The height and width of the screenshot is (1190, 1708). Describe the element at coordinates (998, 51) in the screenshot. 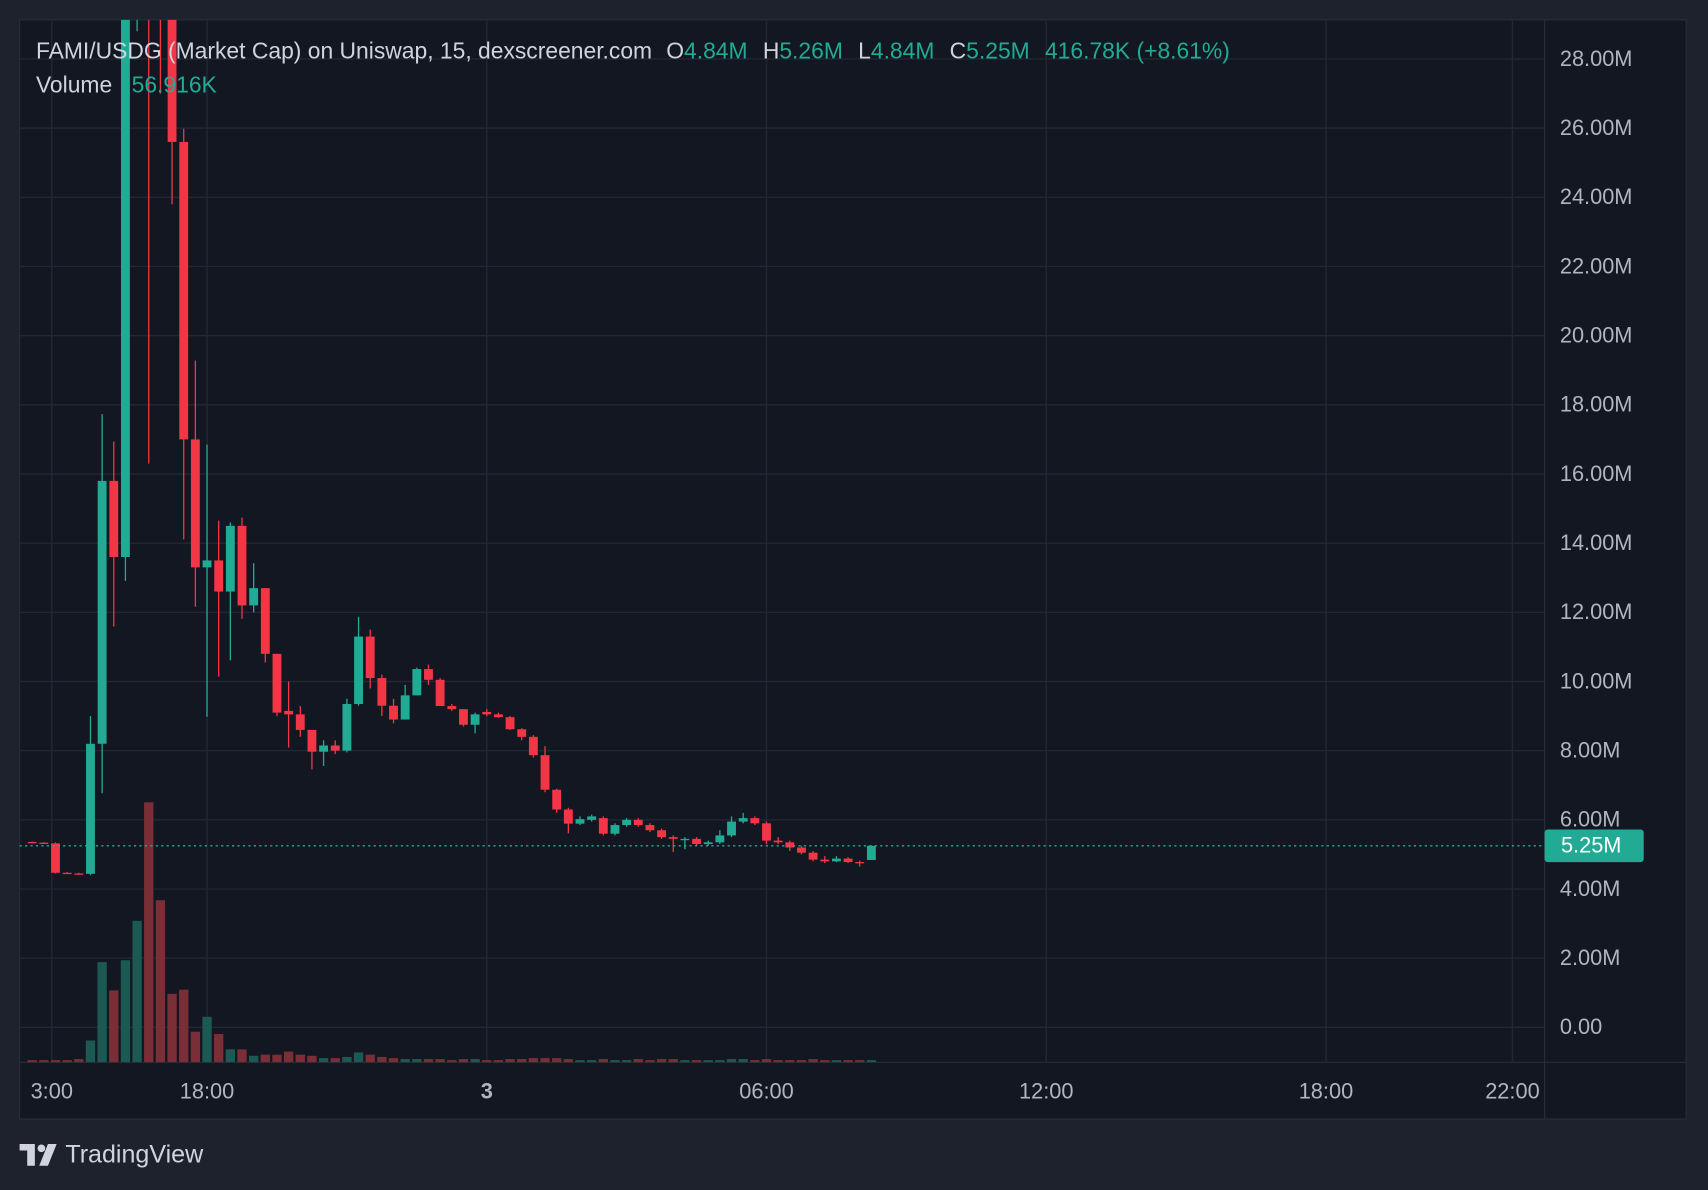

I see `legend-value: 5.25M` at that location.